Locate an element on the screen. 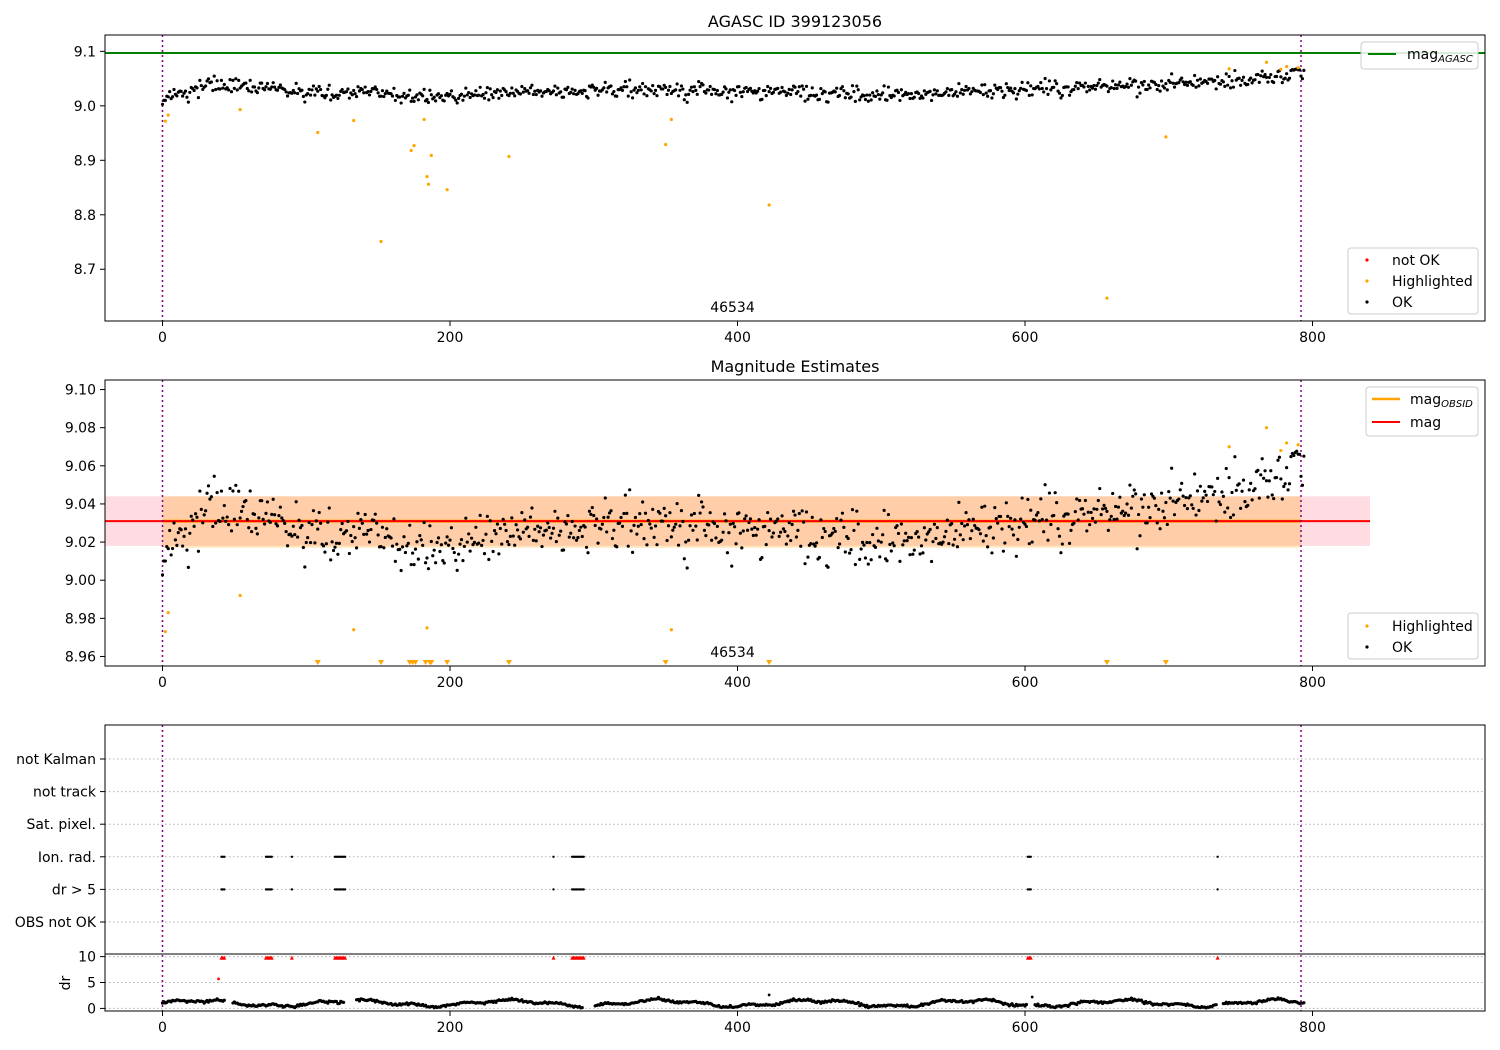 The height and width of the screenshot is (1050, 1500). highlighted-point is located at coordinates (509, 156).